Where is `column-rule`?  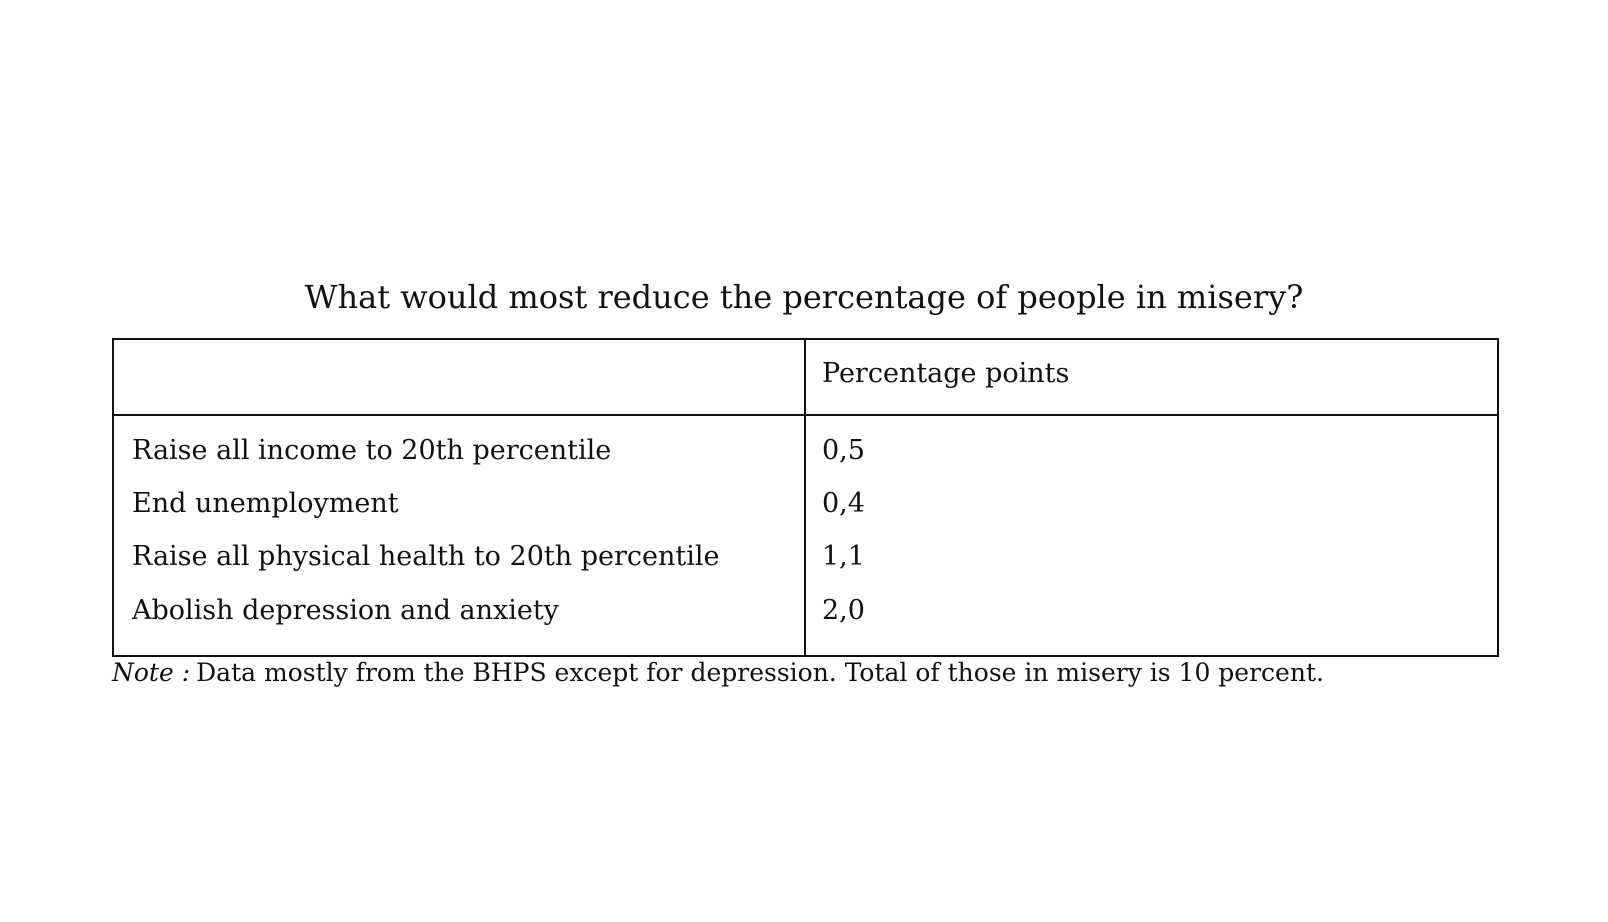
column-rule is located at coordinates (805, 497).